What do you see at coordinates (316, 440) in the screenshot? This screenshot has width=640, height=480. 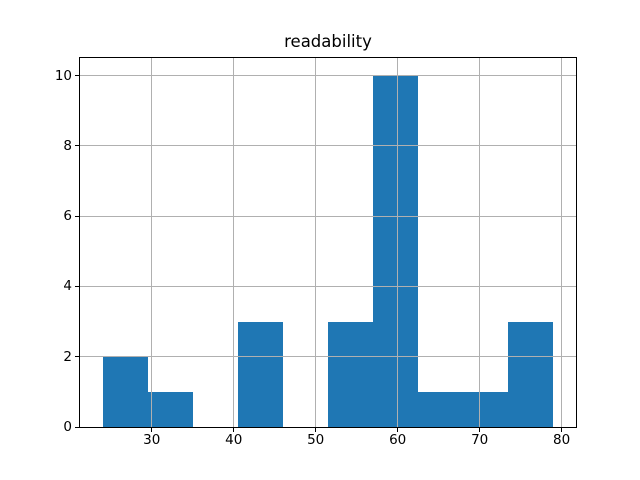 I see `x-tick-label: 50` at bounding box center [316, 440].